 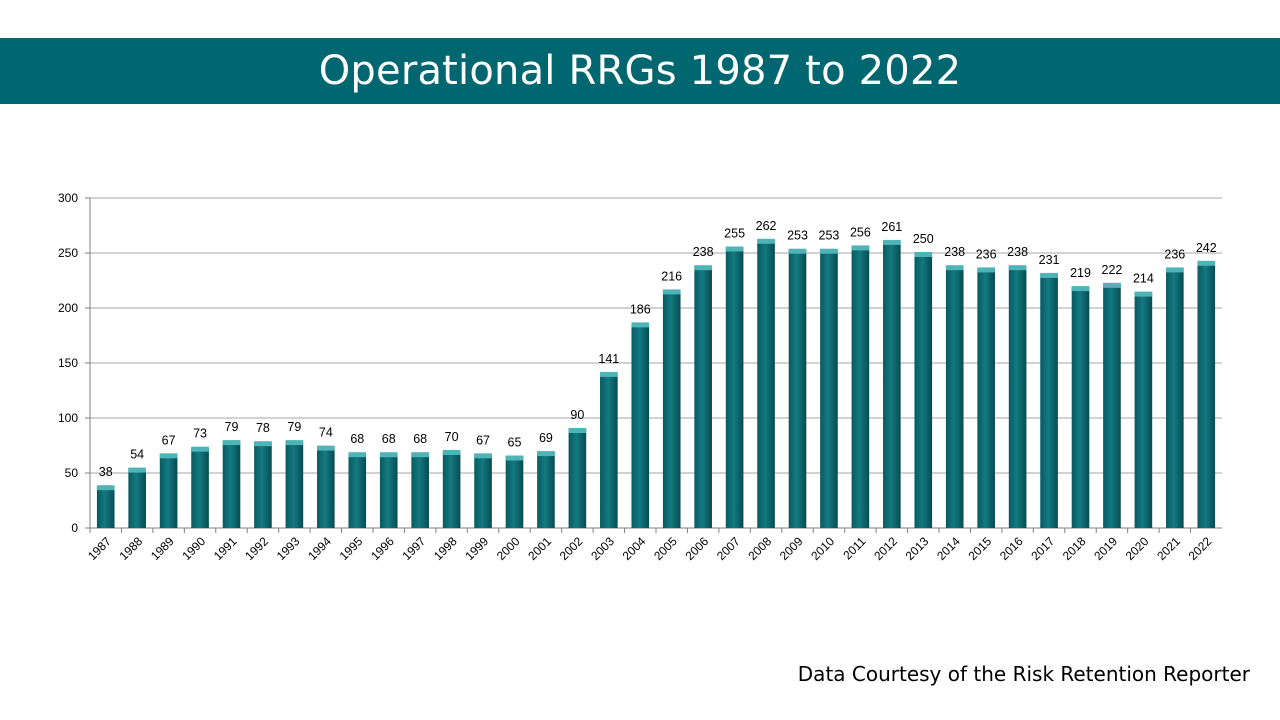 I want to click on bar-top-1992, so click(x=263, y=444).